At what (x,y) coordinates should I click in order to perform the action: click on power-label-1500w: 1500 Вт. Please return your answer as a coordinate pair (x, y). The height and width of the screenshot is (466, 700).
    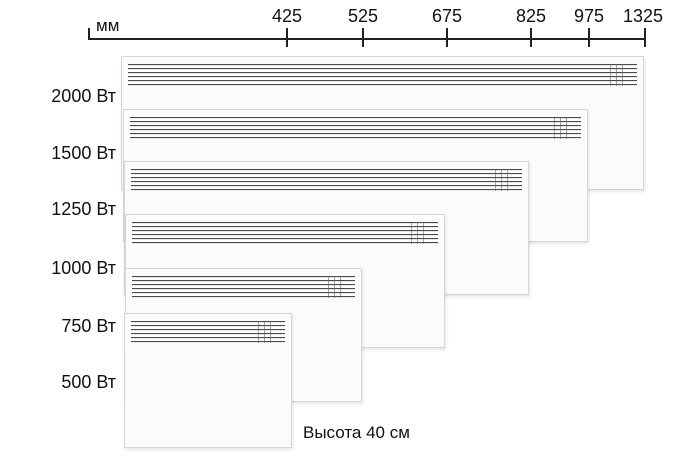
    Looking at the image, I should click on (83, 153).